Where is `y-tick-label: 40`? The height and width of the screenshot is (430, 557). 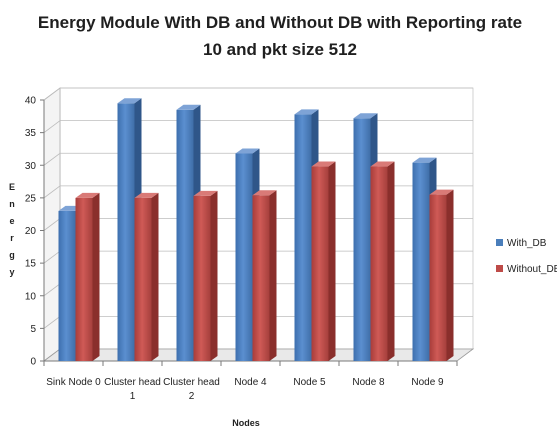
y-tick-label: 40 is located at coordinates (31, 101).